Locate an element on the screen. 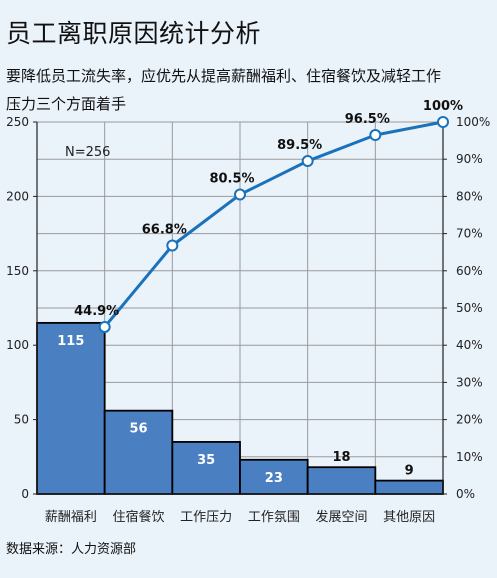 This screenshot has width=497, height=578. y2-tick-label: 10% is located at coordinates (469, 457).